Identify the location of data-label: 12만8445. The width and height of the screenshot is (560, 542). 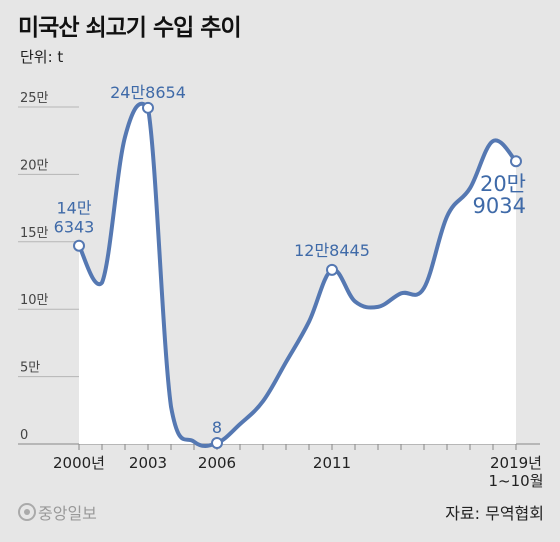
(332, 250).